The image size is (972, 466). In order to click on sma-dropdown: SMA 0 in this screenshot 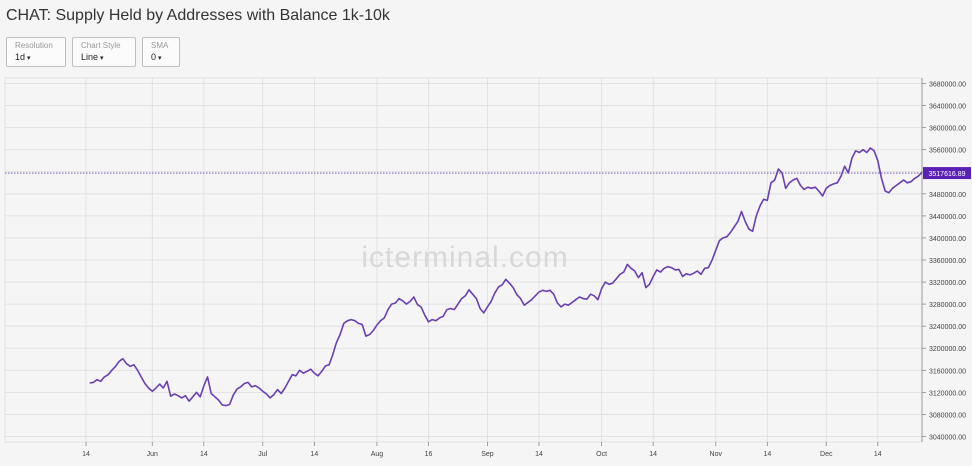, I will do `click(161, 52)`.